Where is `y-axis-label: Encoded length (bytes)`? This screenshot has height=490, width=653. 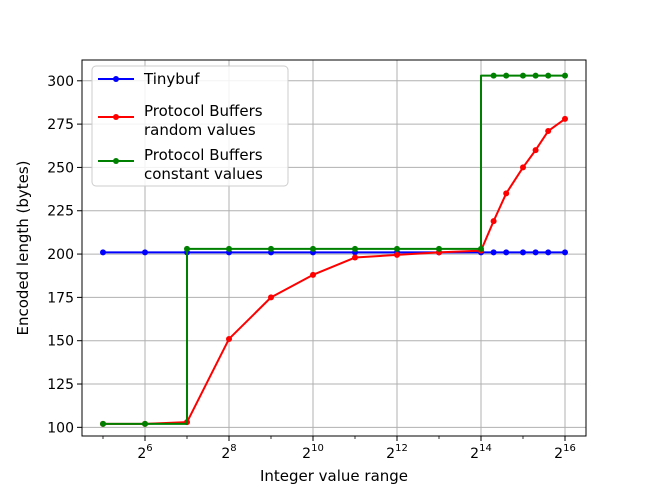
y-axis-label: Encoded length (bytes) is located at coordinates (23, 247).